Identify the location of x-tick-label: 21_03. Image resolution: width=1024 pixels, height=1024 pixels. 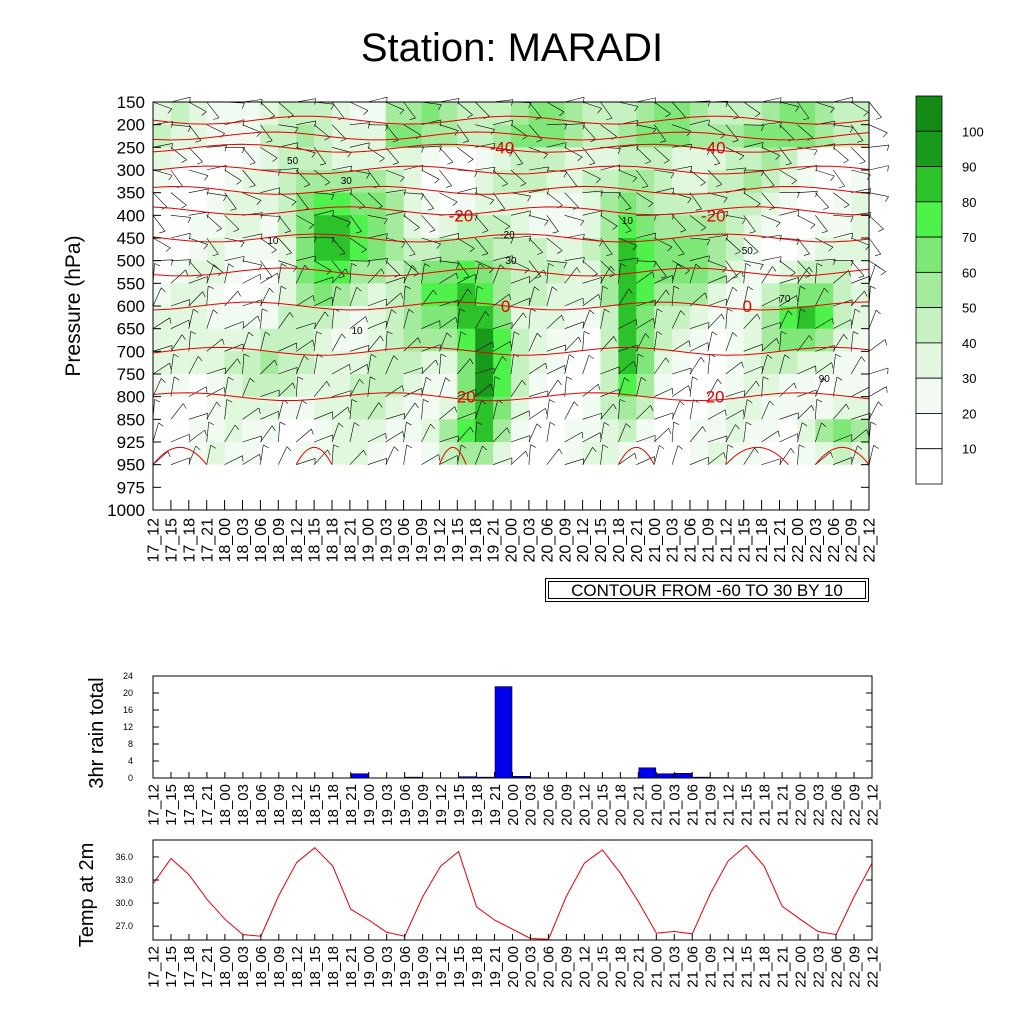
(673, 540).